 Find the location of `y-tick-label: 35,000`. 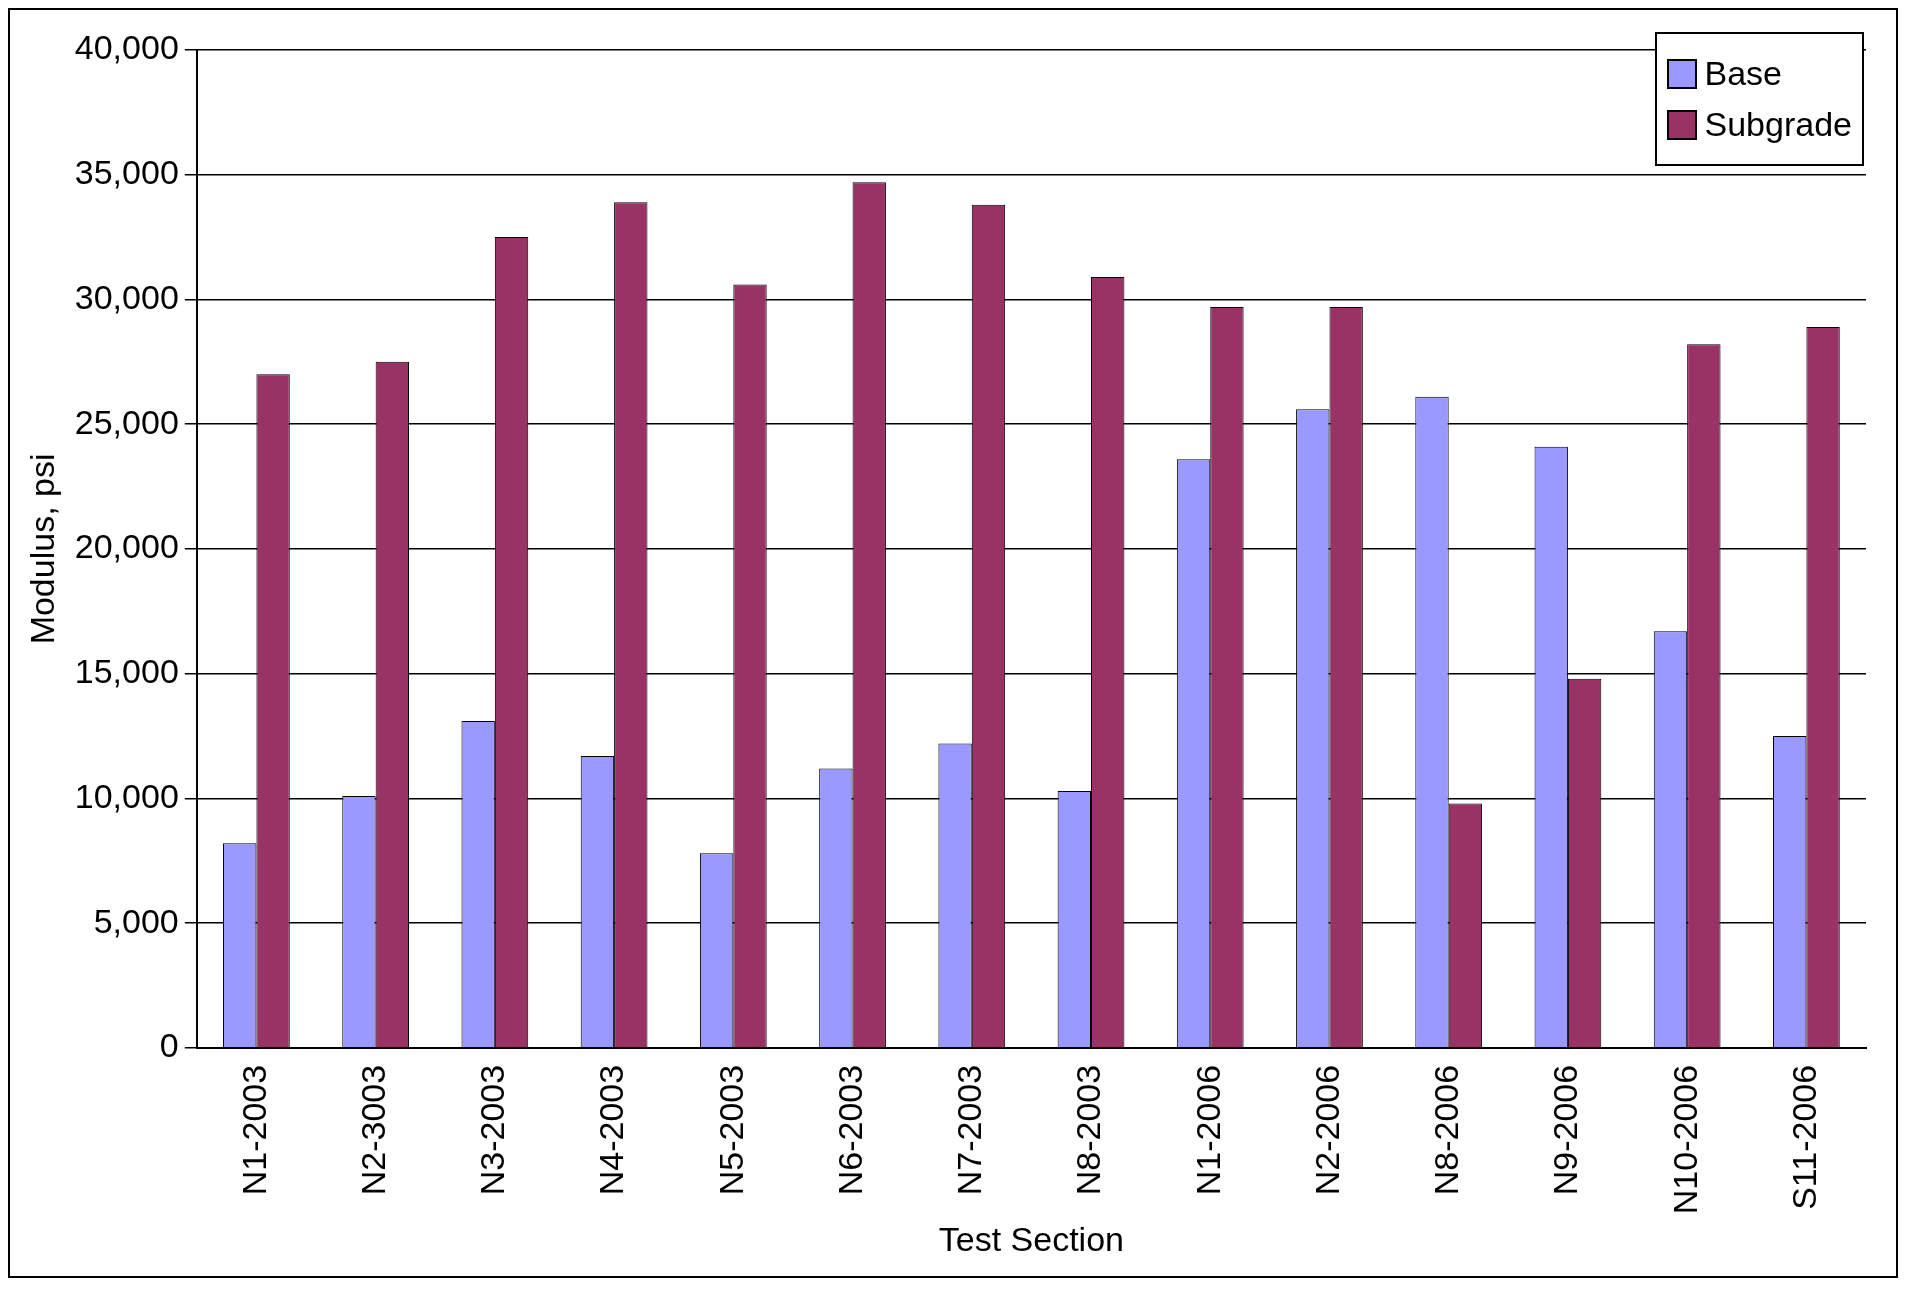

y-tick-label: 35,000 is located at coordinates (126, 172).